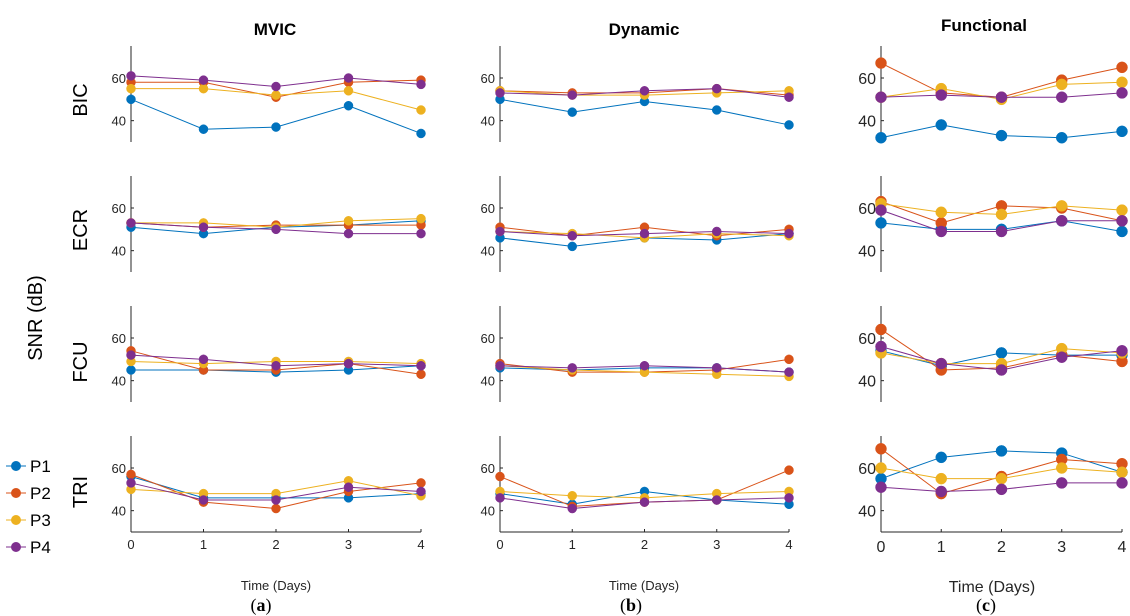 Image resolution: width=1130 pixels, height=616 pixels. What do you see at coordinates (119, 251) in the screenshot?
I see `y-tick-label-mvic-ecr-40: 40` at bounding box center [119, 251].